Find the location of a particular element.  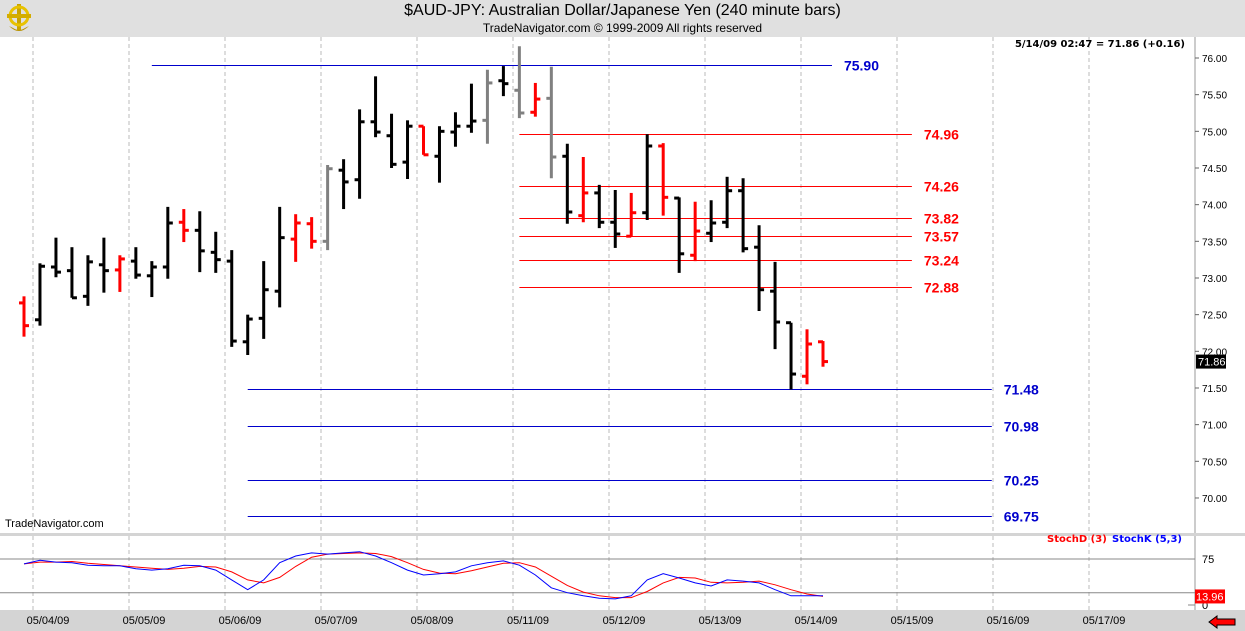

price-tick-label: 73.00 is located at coordinates (1214, 279).